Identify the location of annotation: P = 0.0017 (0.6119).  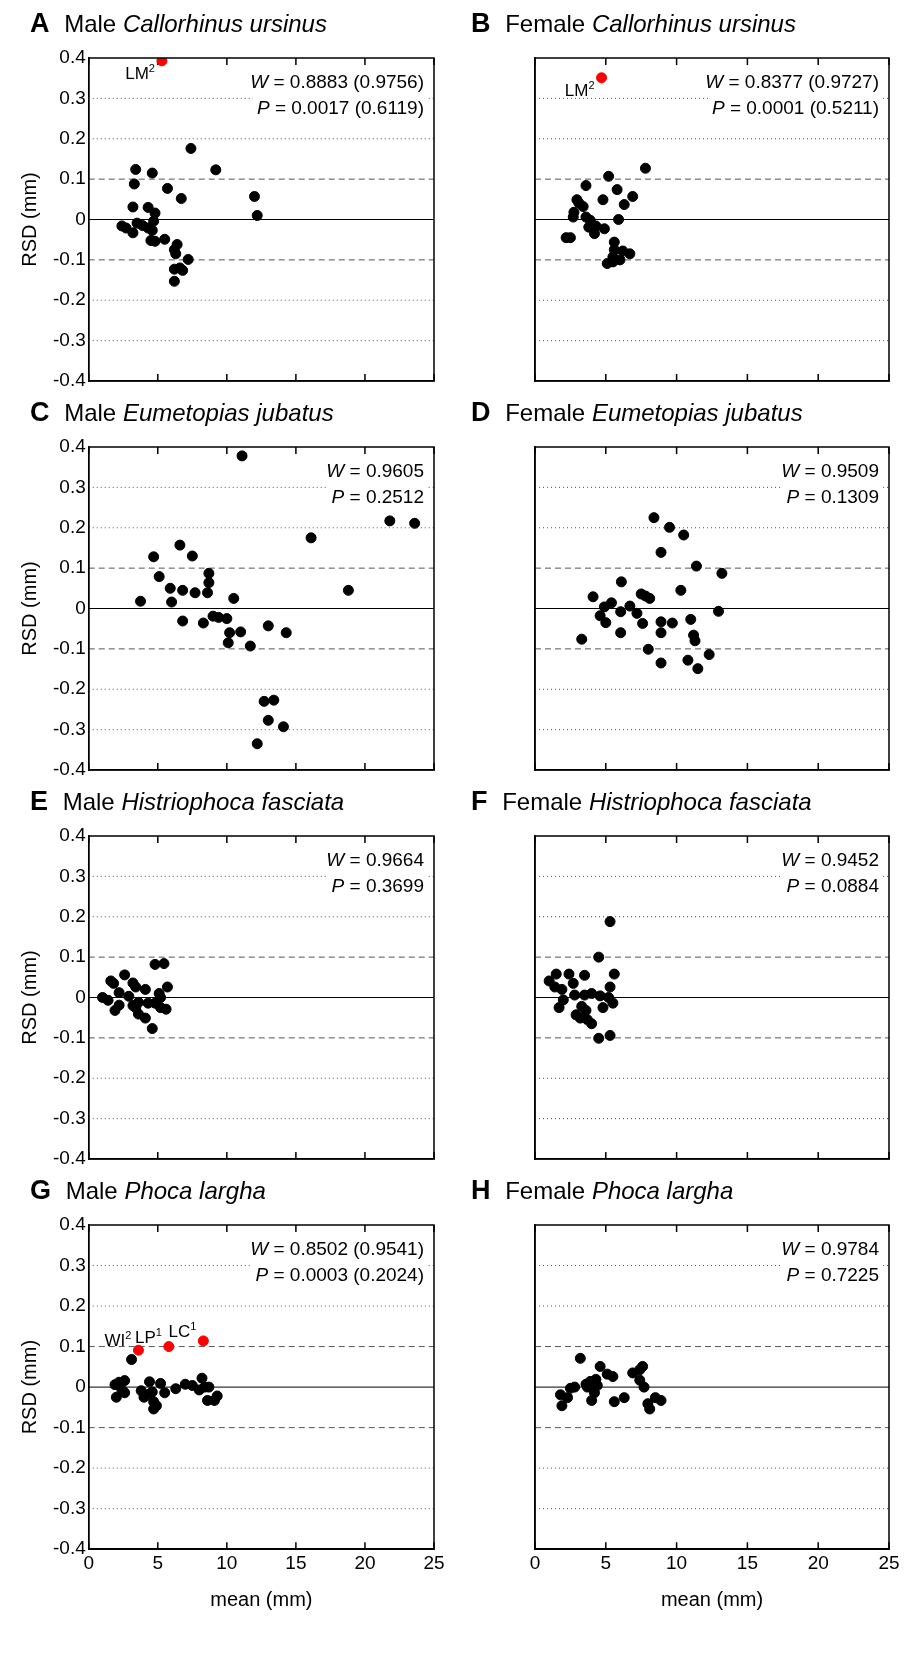
(340, 107).